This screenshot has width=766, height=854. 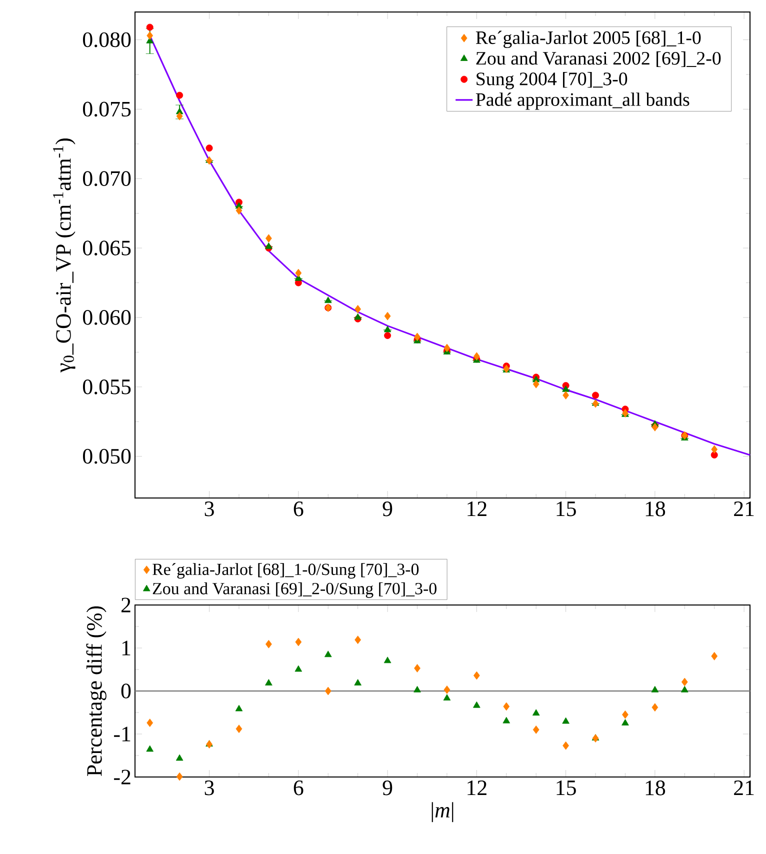 I want to click on y-axis-title: γ$_{0}$_CO-air_VP (cm$^{-1}$atm$^{-1}$), so click(x=64, y=255).